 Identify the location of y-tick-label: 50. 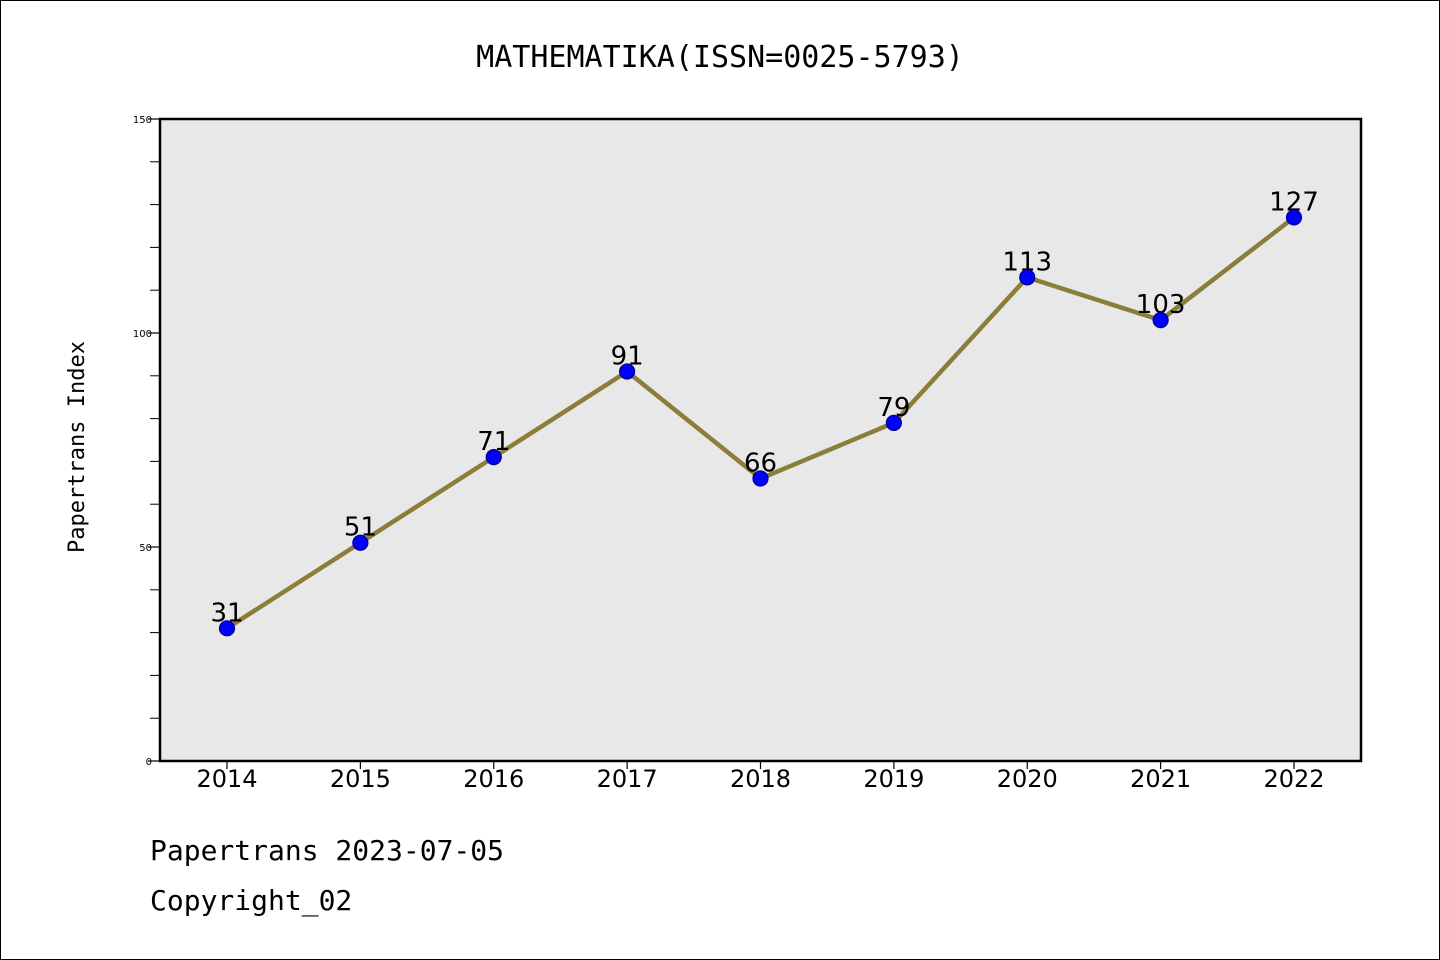
(145, 548).